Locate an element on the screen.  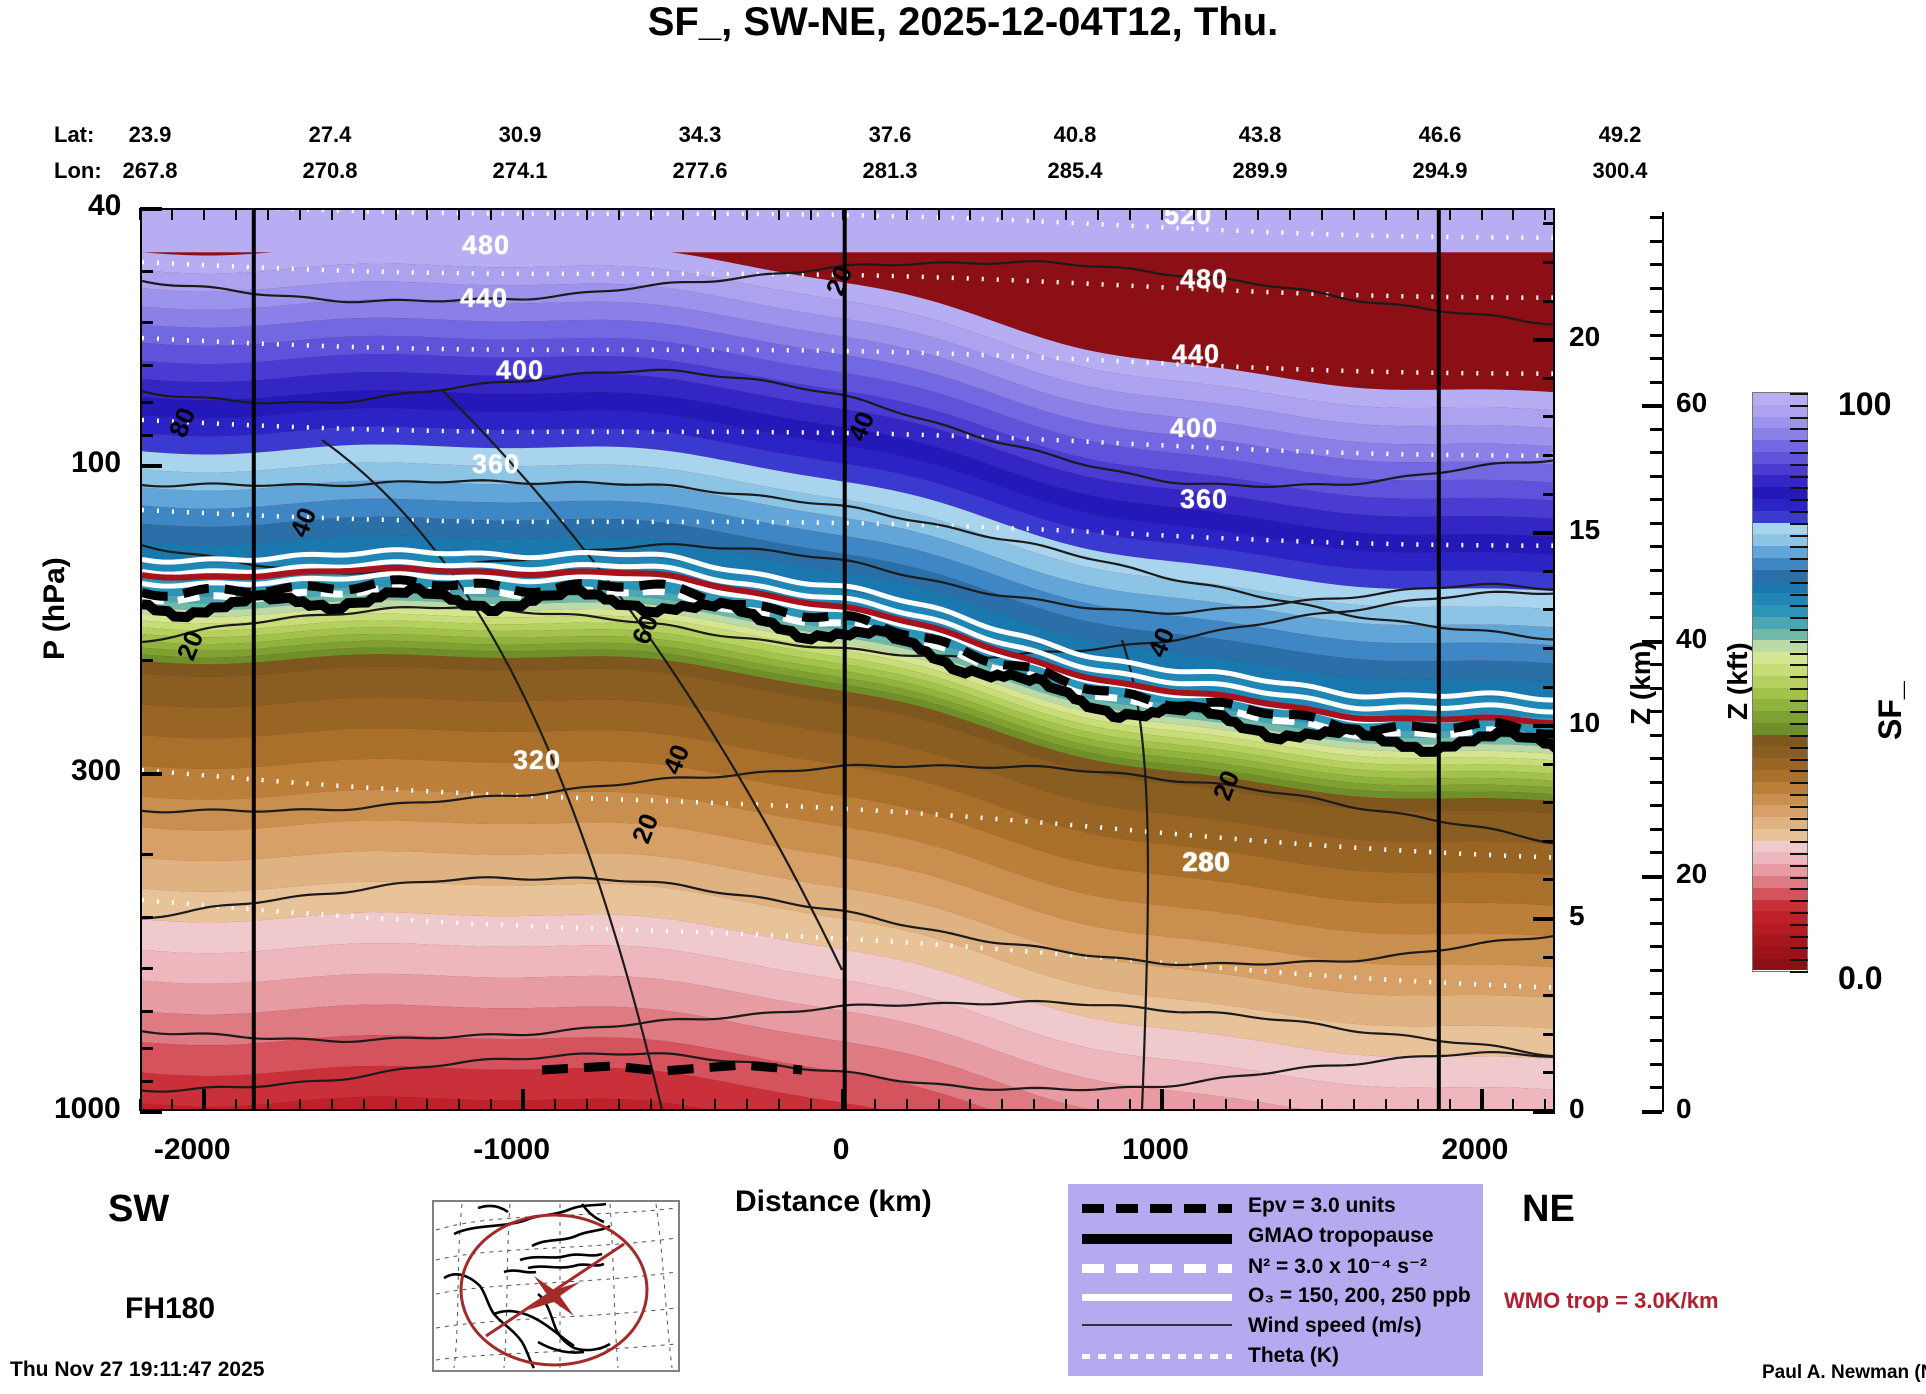
theta-contour-label: 280 is located at coordinates (1206, 862).